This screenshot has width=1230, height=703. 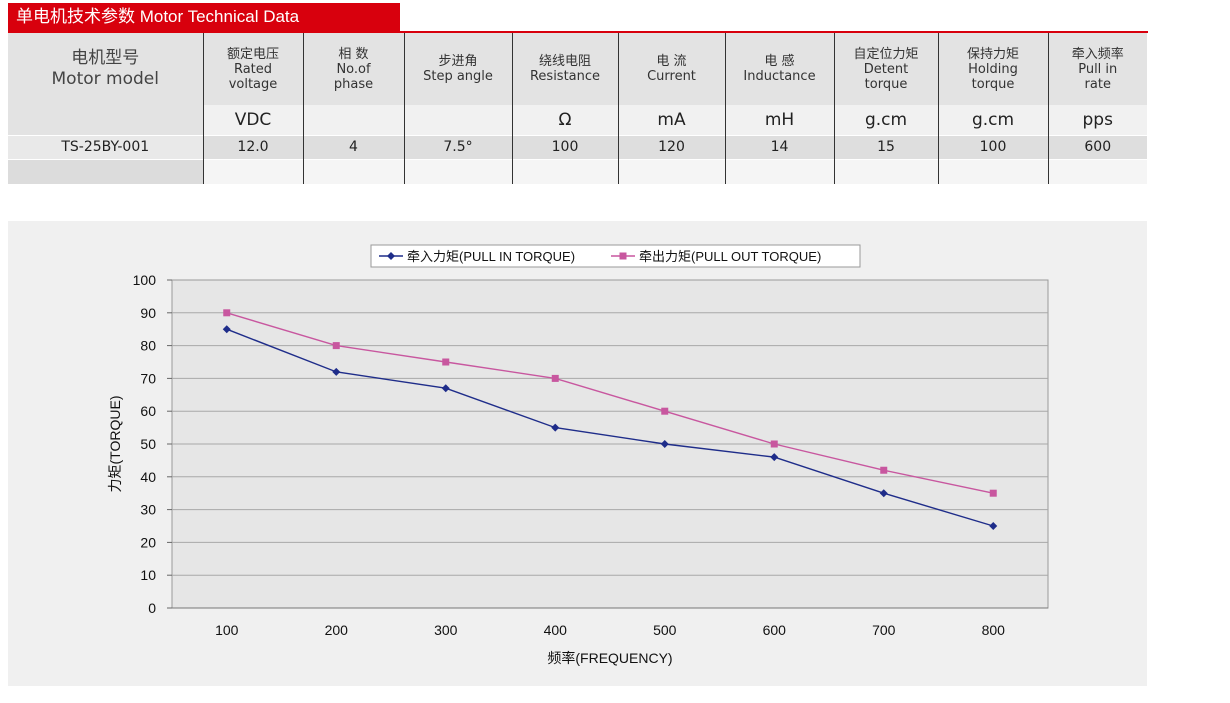 What do you see at coordinates (152, 608) in the screenshot?
I see `y-tick-label: 0` at bounding box center [152, 608].